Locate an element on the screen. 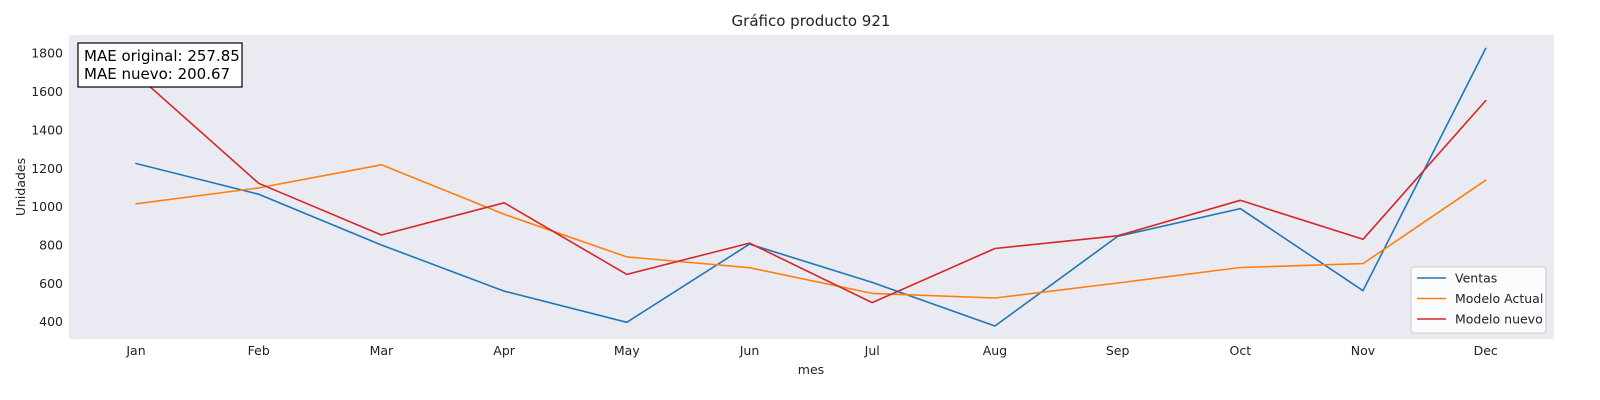 This screenshot has width=1600, height=400. y-axis-label: Unidades is located at coordinates (20, 187).